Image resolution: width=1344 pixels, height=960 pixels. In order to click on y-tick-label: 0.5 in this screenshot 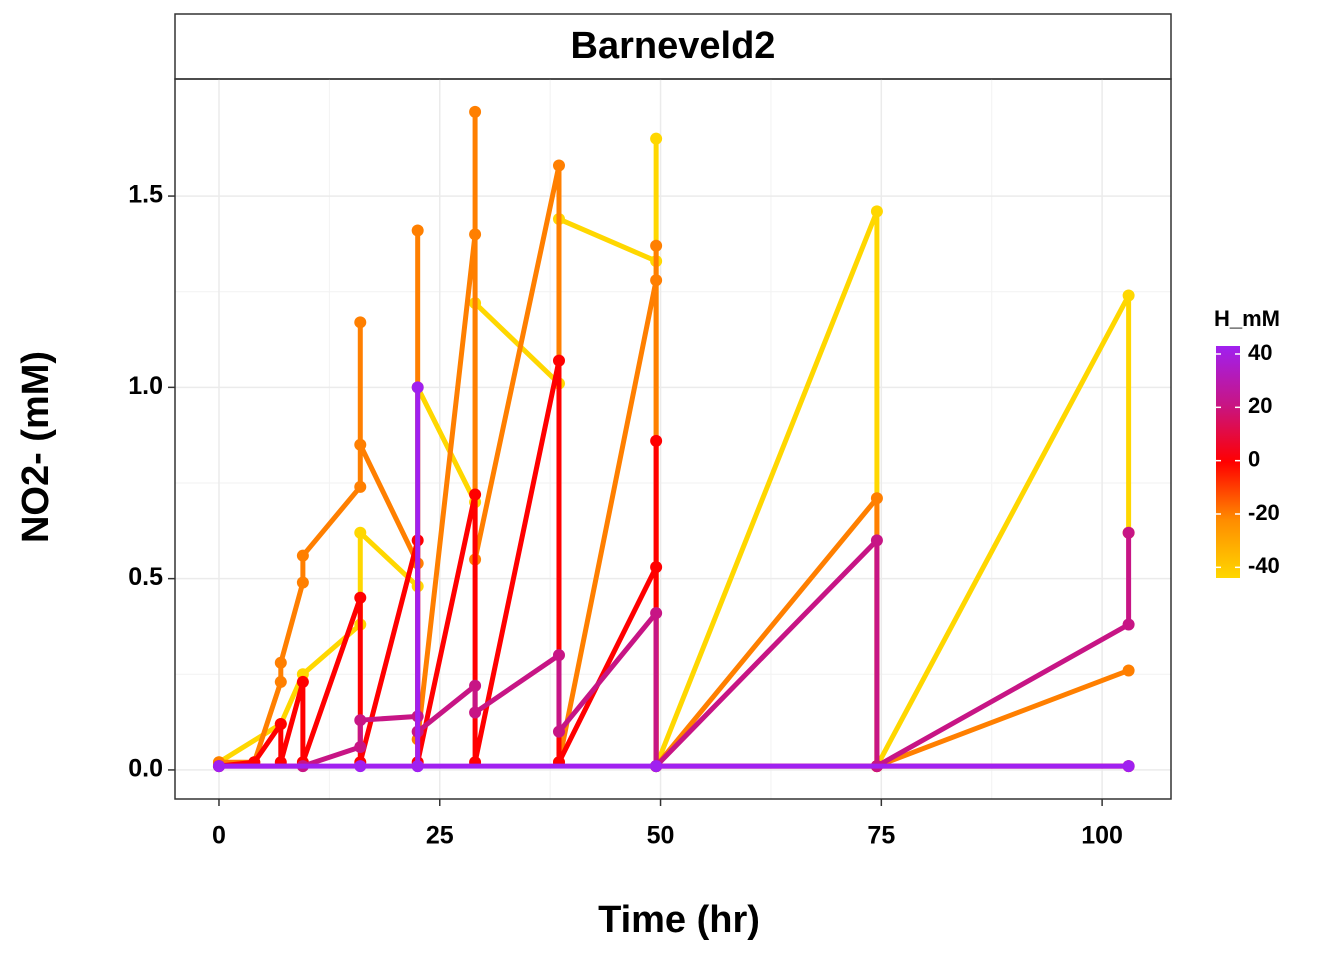, I will do `click(145, 577)`.